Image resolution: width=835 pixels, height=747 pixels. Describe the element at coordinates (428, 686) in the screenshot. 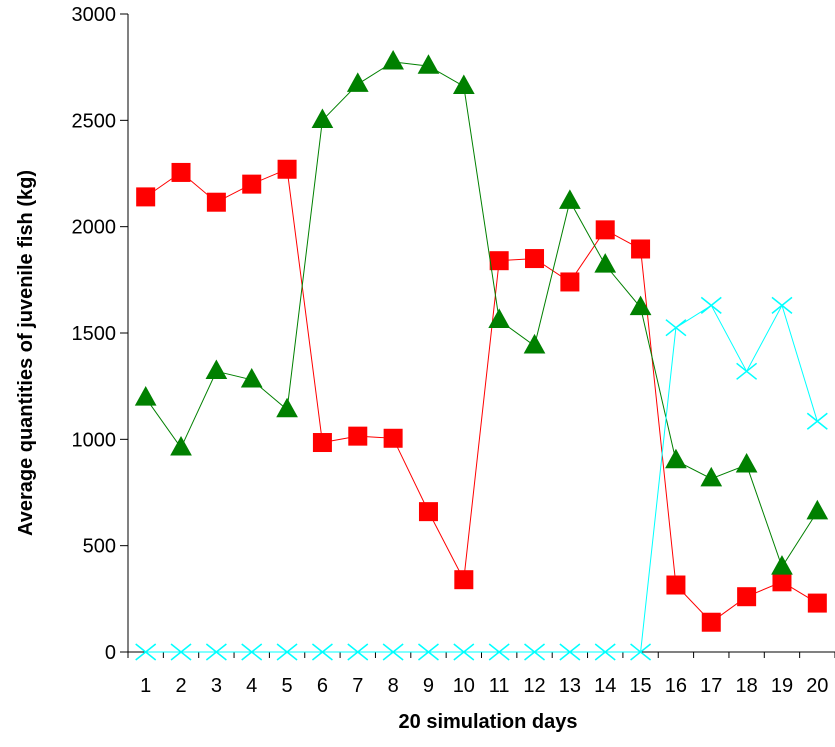

I see `x-tick-label: 9` at that location.